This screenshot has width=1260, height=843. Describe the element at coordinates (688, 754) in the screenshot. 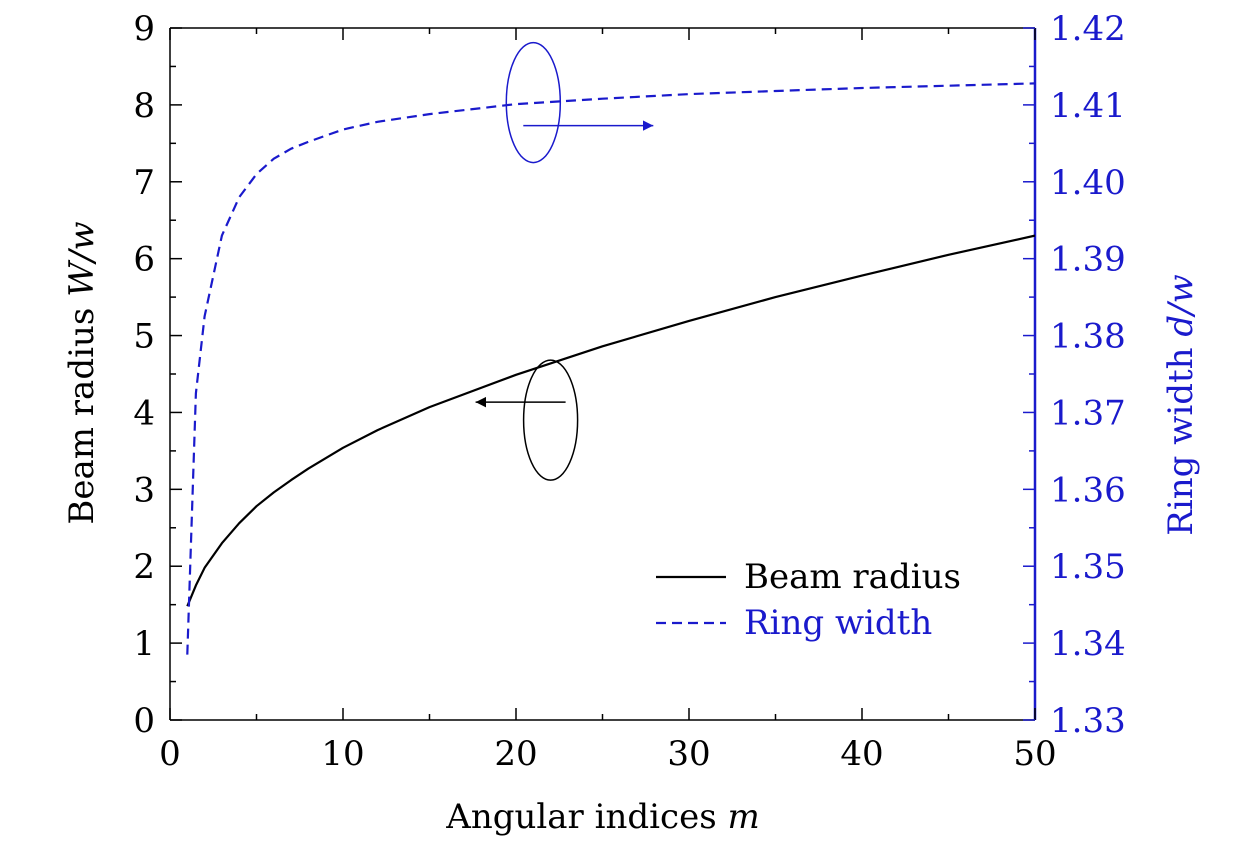

I see `x-tick-label: 30` at that location.